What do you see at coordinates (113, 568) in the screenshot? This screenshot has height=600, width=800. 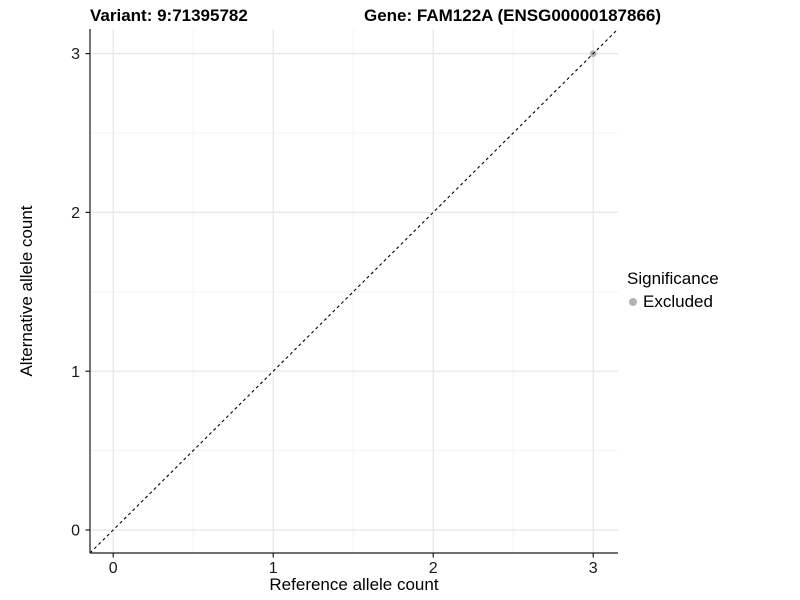 I see `x-tick-label: 0` at bounding box center [113, 568].